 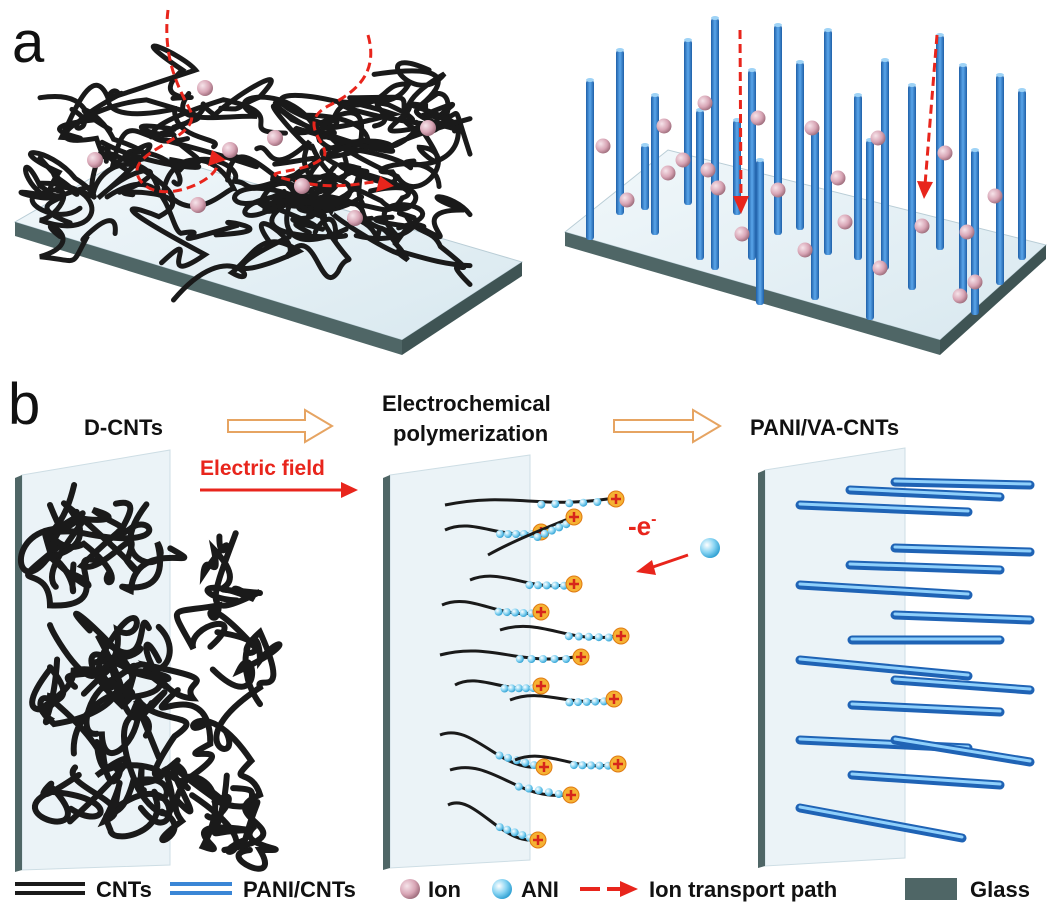 I want to click on legend-item-pani-cnts: PANI/CNTs, so click(x=263, y=889).